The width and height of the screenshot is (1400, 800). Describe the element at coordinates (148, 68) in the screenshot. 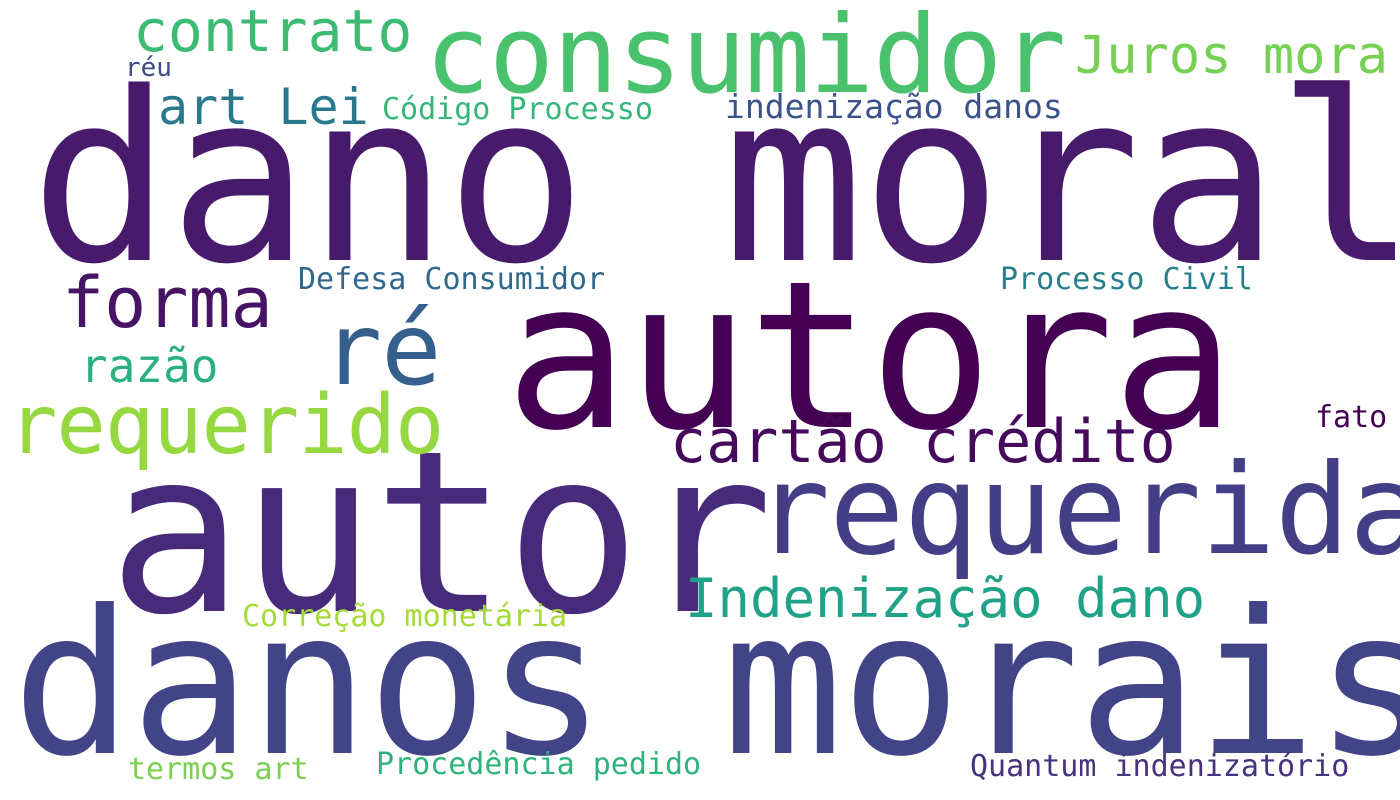

I see `word-reu: réu` at that location.